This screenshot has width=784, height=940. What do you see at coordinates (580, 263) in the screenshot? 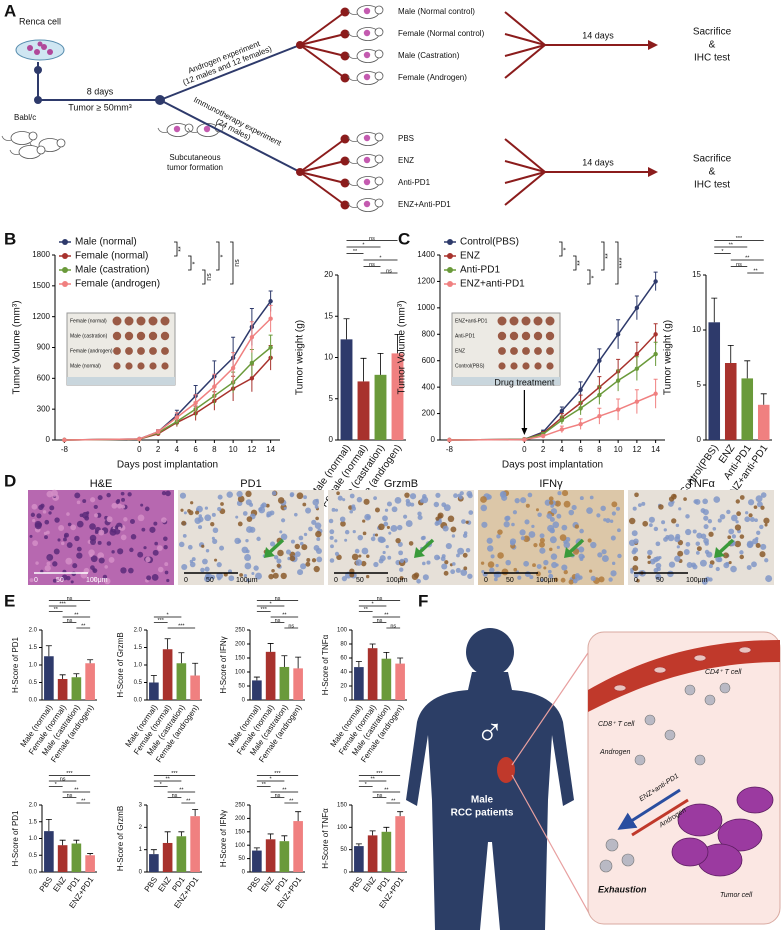
I see `significance: **` at bounding box center [580, 263].